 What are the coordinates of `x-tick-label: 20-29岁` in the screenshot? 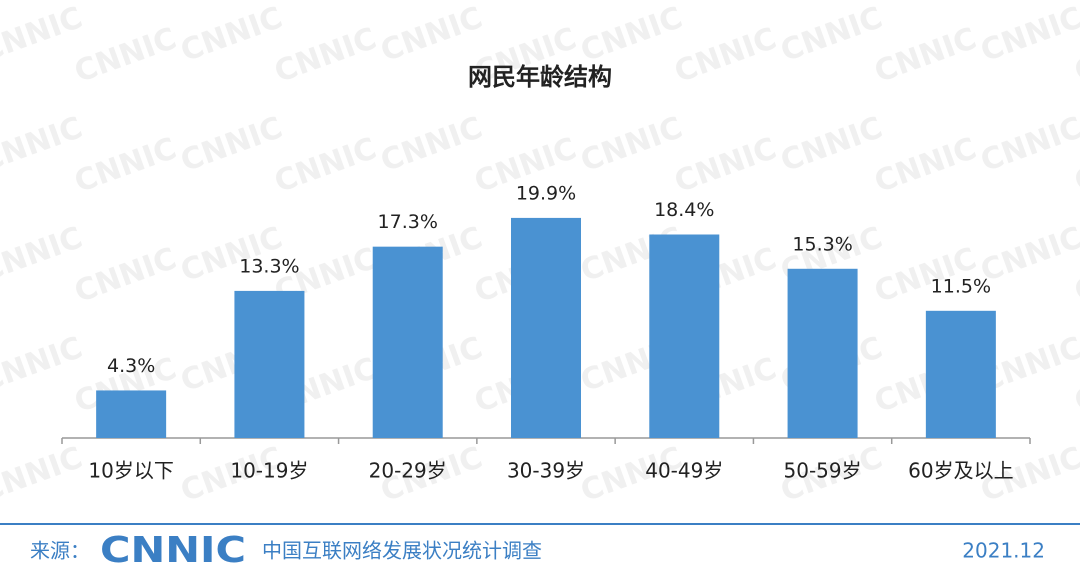 It's located at (408, 471).